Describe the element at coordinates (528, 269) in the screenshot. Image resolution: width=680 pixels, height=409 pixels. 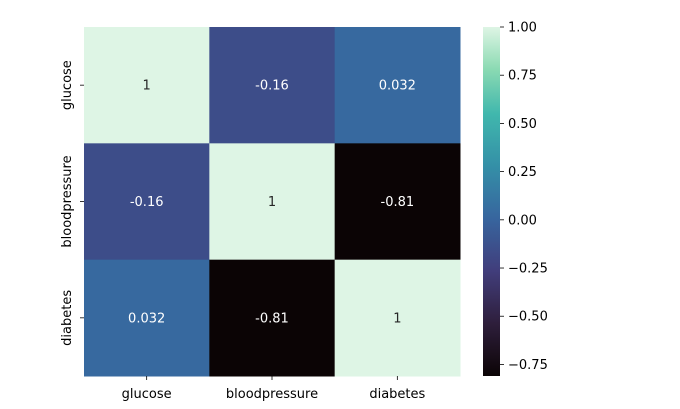
I see `colorbar-tick-label: −0.25` at that location.